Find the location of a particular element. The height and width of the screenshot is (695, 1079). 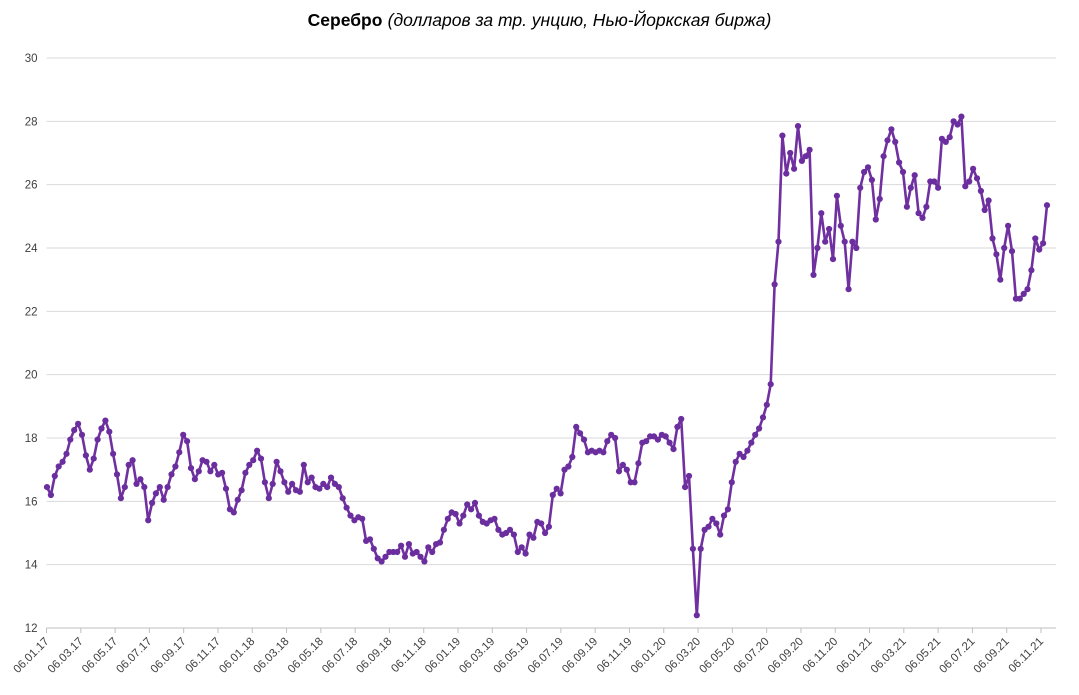

x-axis-label: 06.09.20 is located at coordinates (786, 656).